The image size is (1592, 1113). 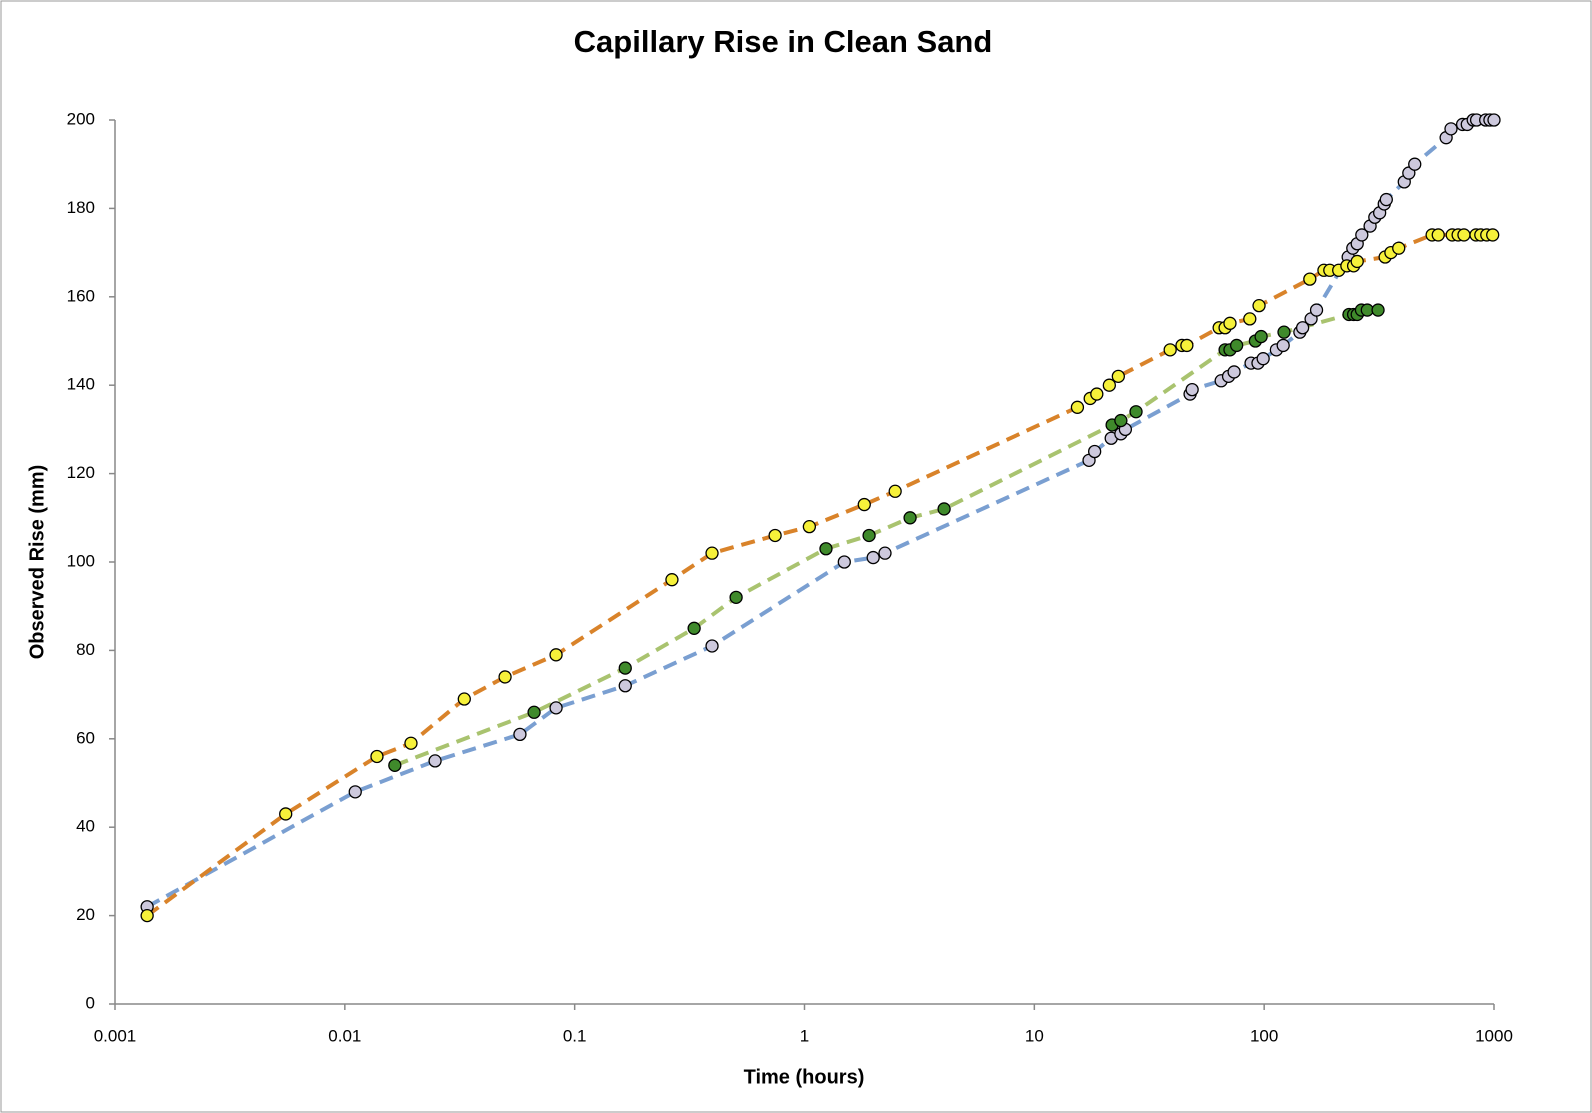 What do you see at coordinates (81, 472) in the screenshot?
I see `y-tick-label: 120` at bounding box center [81, 472].